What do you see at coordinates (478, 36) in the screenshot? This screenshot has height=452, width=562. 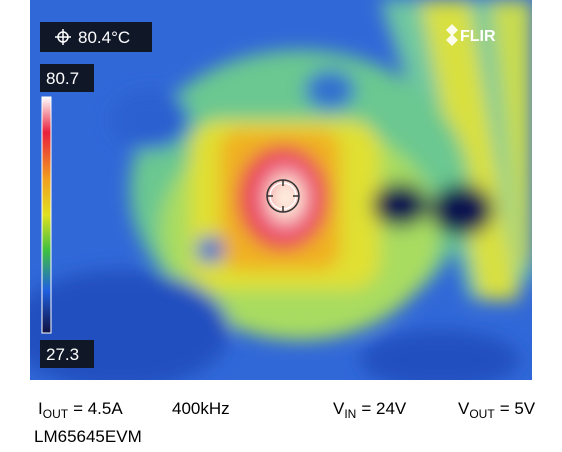 I see `brand: FLIR` at bounding box center [478, 36].